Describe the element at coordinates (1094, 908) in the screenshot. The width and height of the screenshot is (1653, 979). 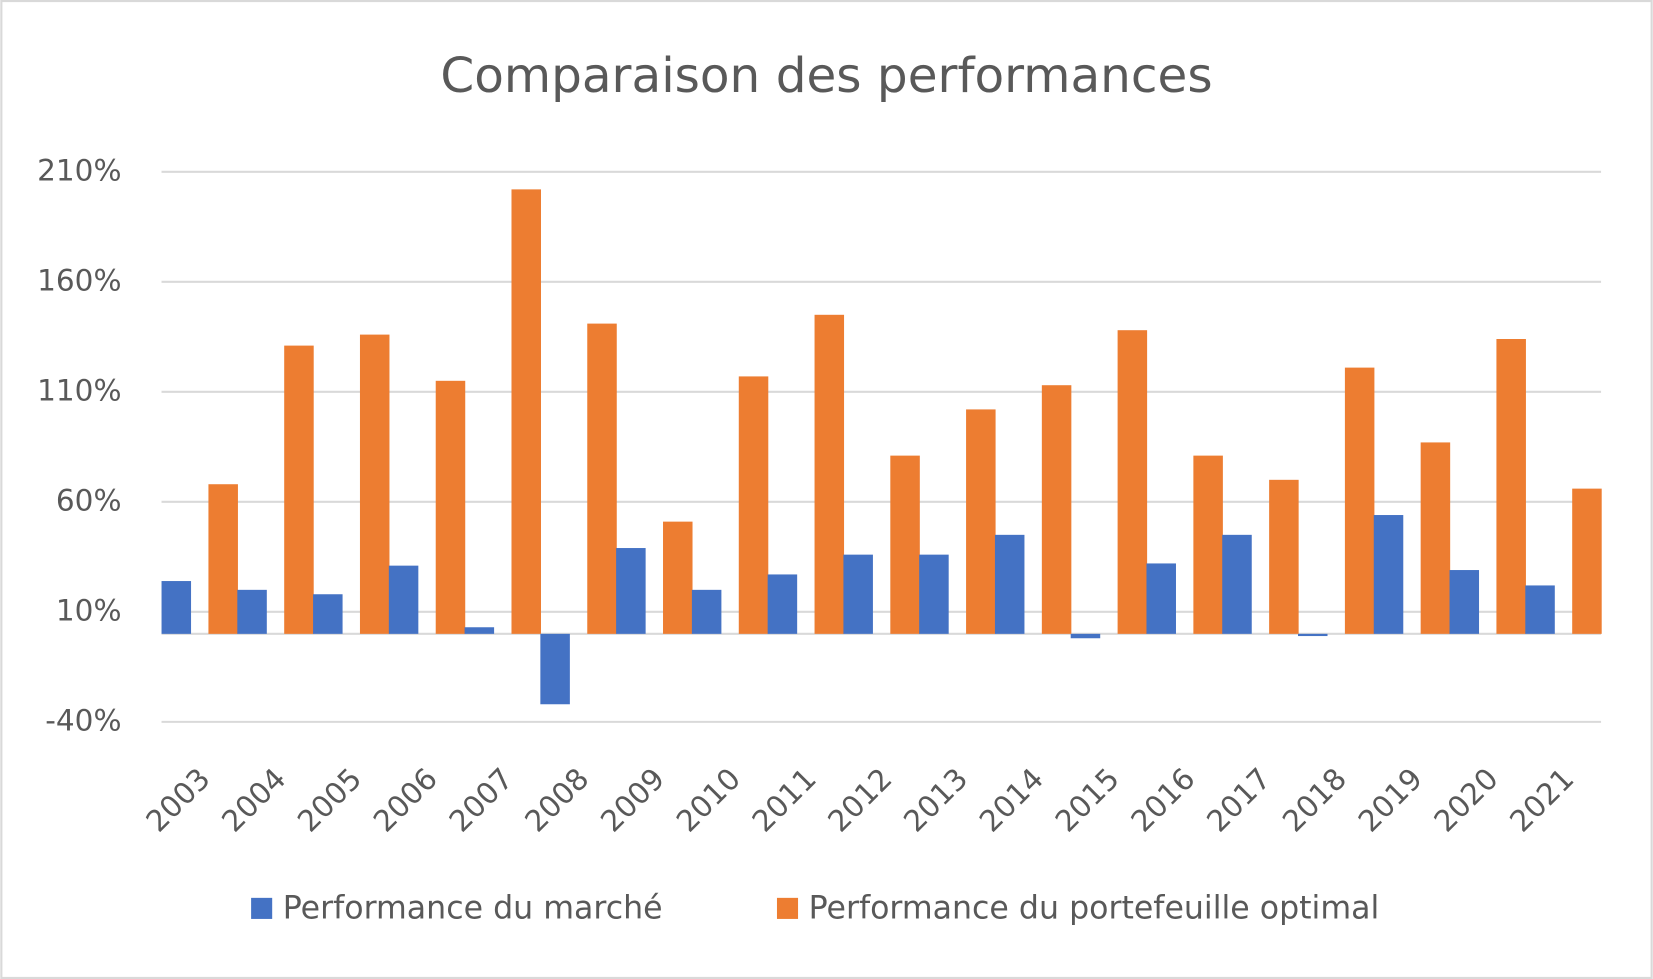
I see `legend-label: Performance du portefeuille optimal` at that location.